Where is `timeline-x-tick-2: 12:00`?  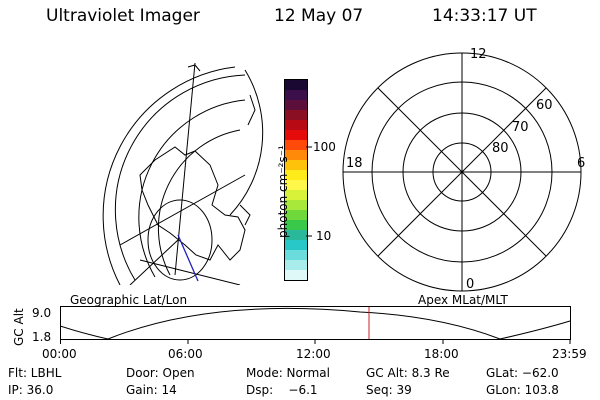
timeline-x-tick-2: 12:00 is located at coordinates (313, 354).